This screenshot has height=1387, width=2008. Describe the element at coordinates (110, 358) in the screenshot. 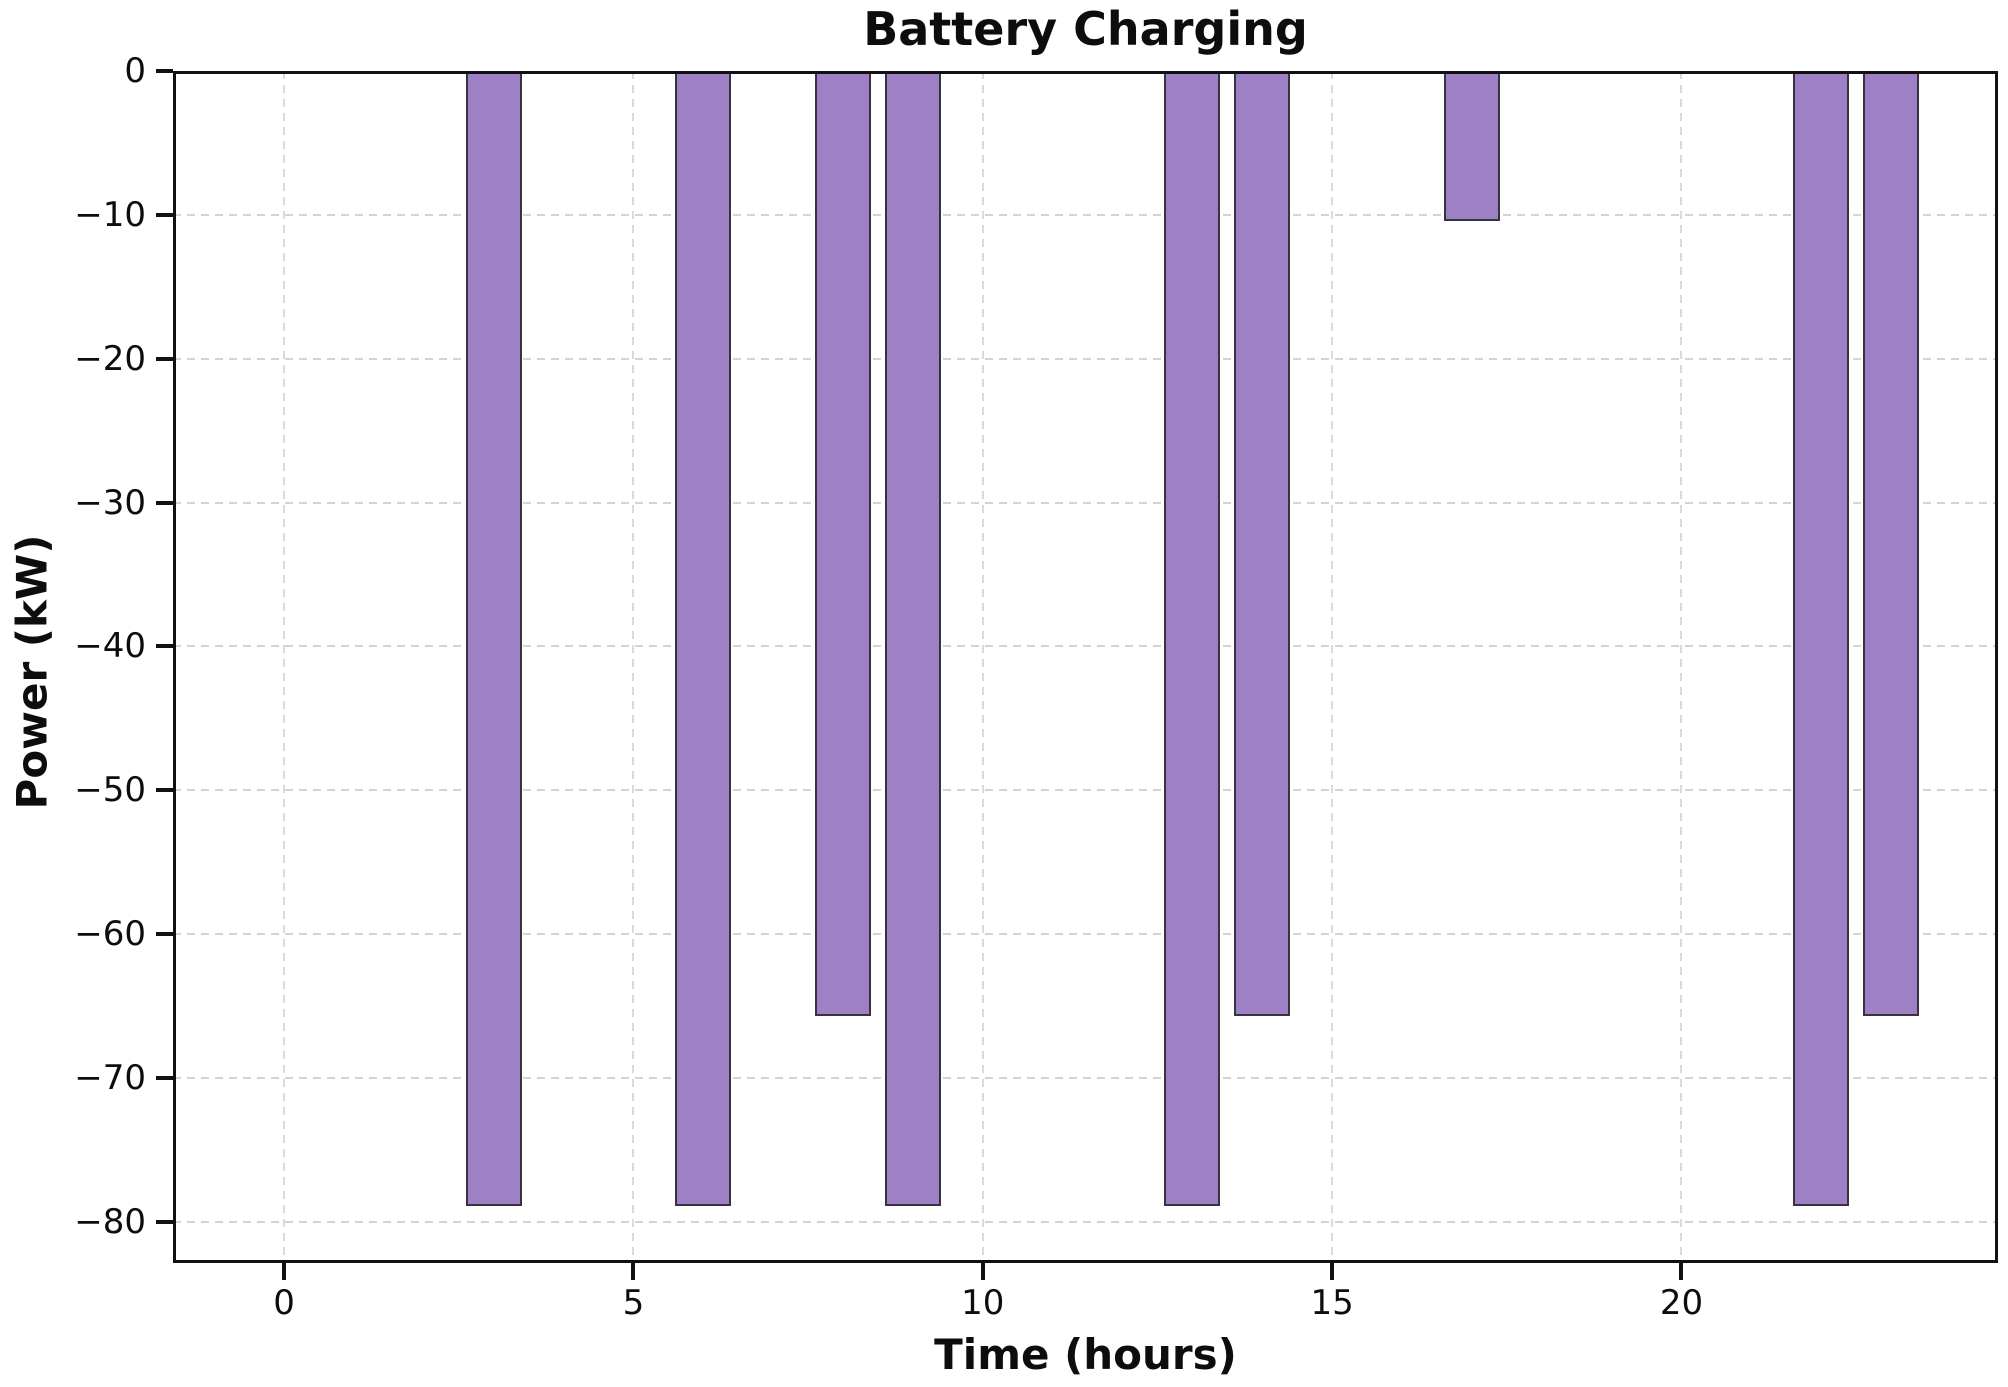

I see `y-tick-label: −20` at that location.